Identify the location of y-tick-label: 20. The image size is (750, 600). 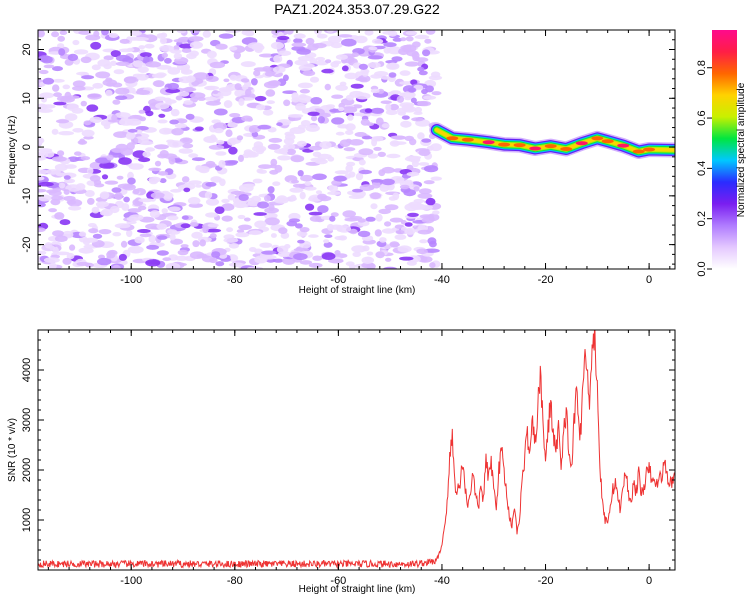
(27, 49).